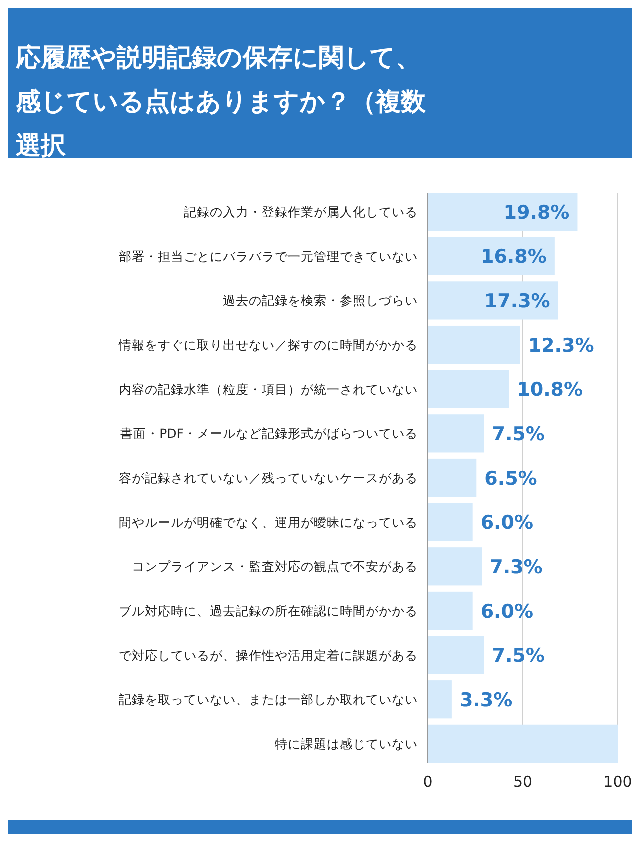 Image resolution: width=640 pixels, height=853 pixels. Describe the element at coordinates (320, 300) in the screenshot. I see `y-tick-label: 過去の記録を検索・参照しづらい` at that location.